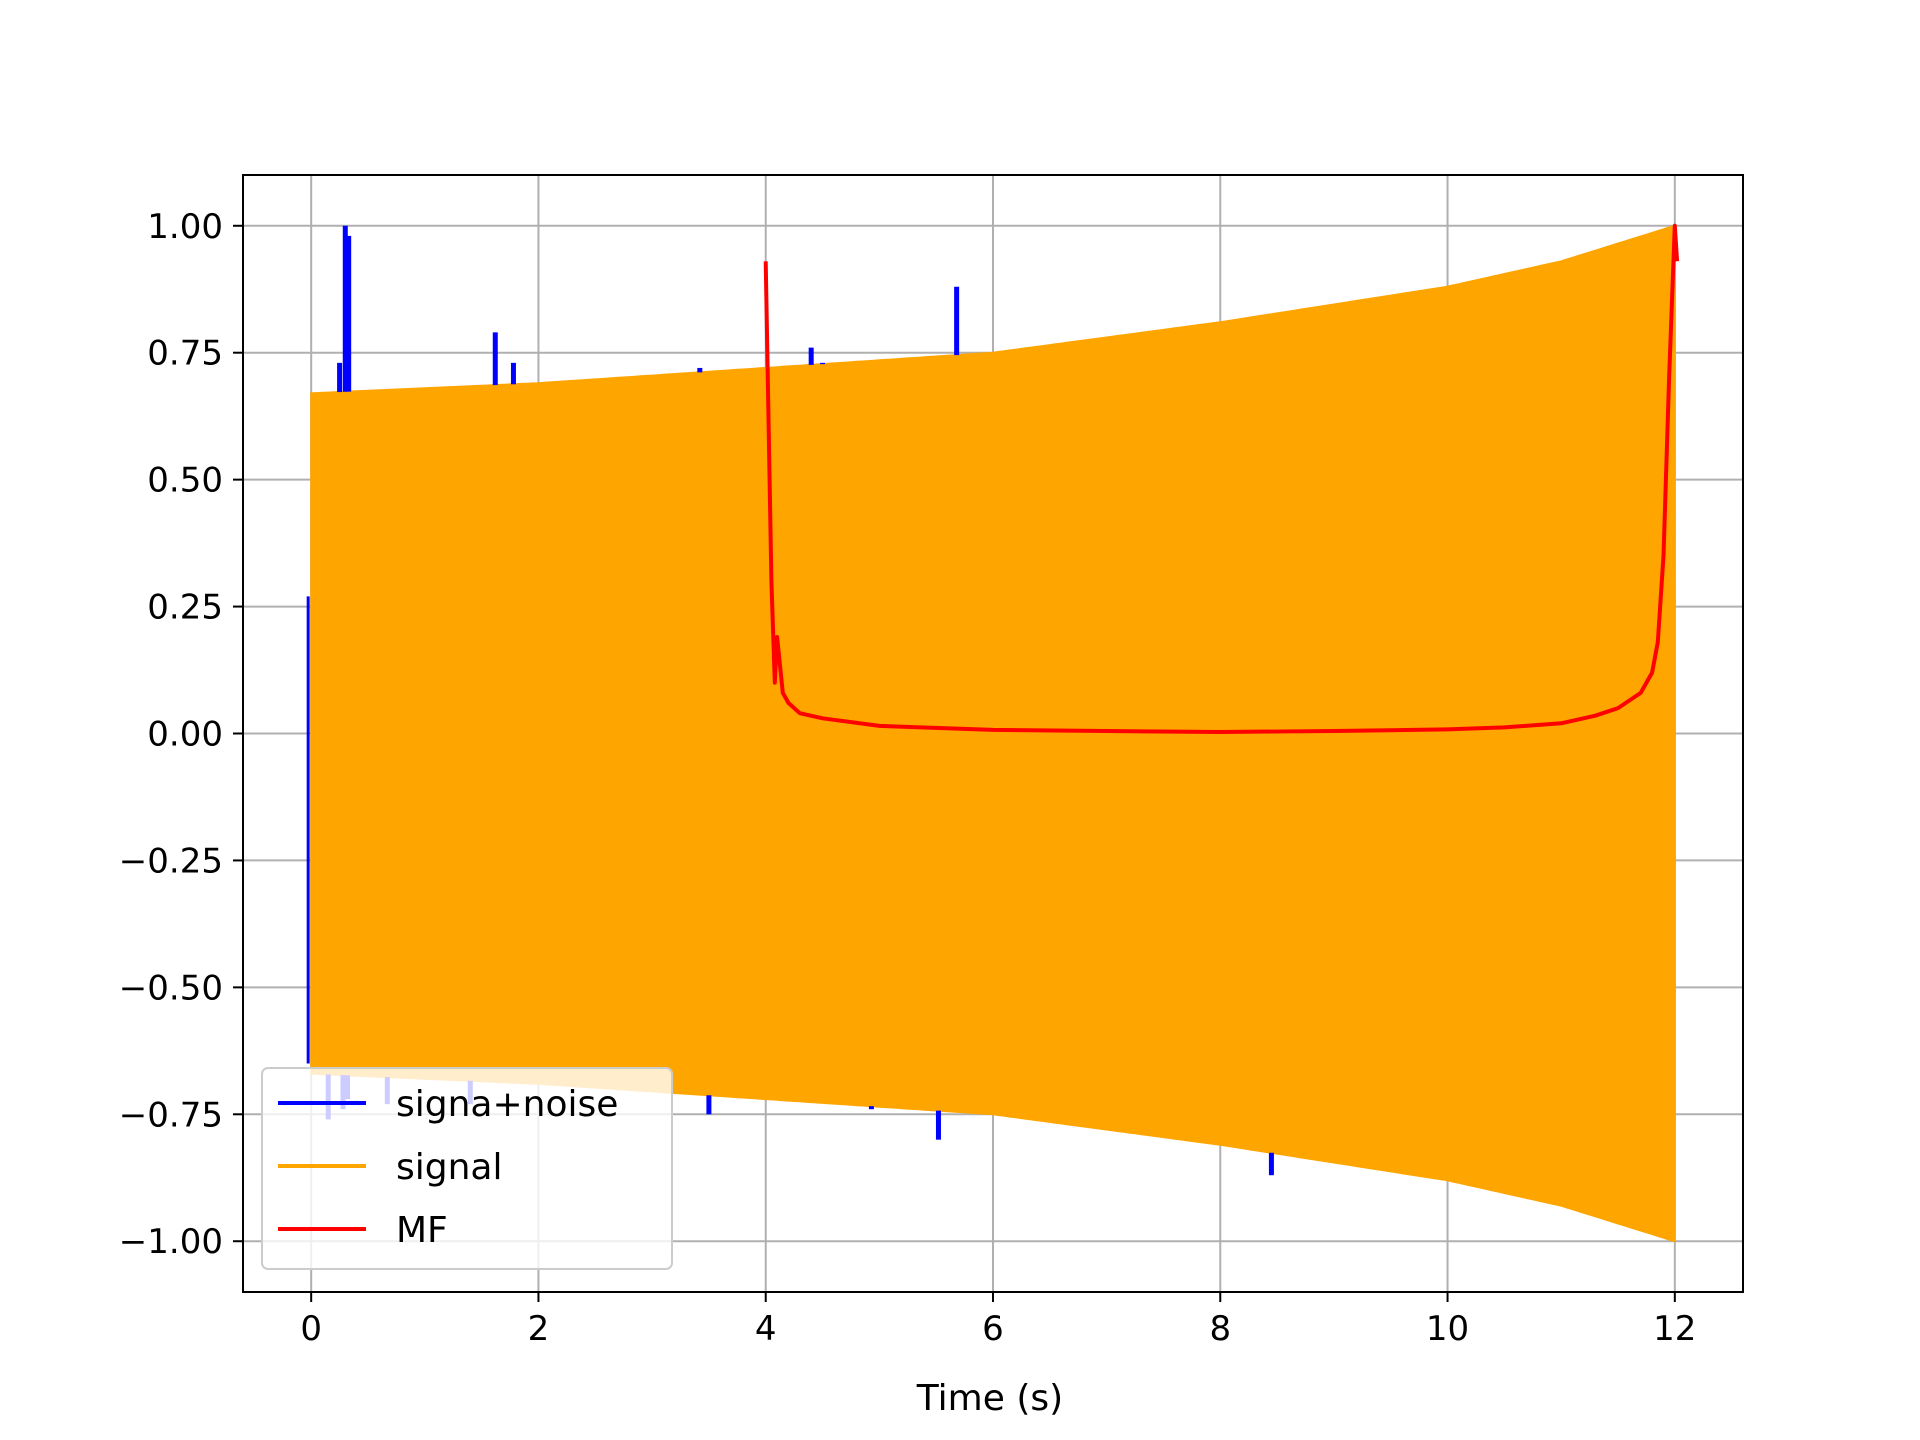 The height and width of the screenshot is (1440, 1920). Describe the element at coordinates (1220, 1329) in the screenshot. I see `x-tick-label: 8` at that location.